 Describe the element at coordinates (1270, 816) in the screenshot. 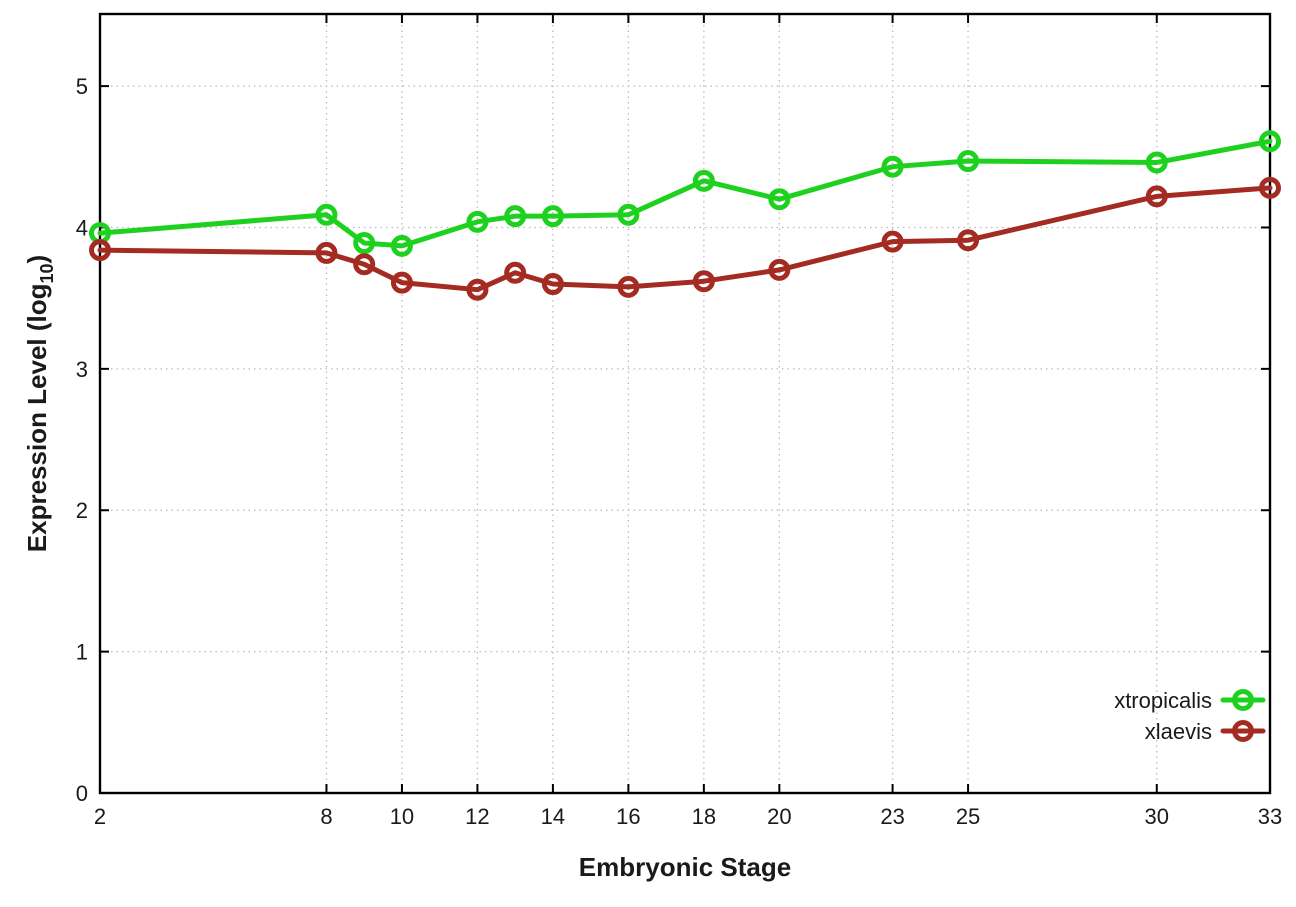

I see `x-tick-label: 33` at that location.